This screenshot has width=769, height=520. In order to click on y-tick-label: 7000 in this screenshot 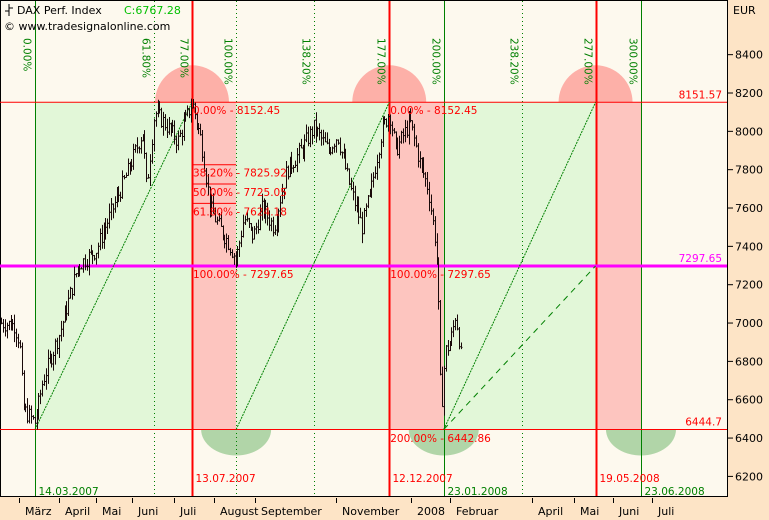, I will do `click(749, 323)`.